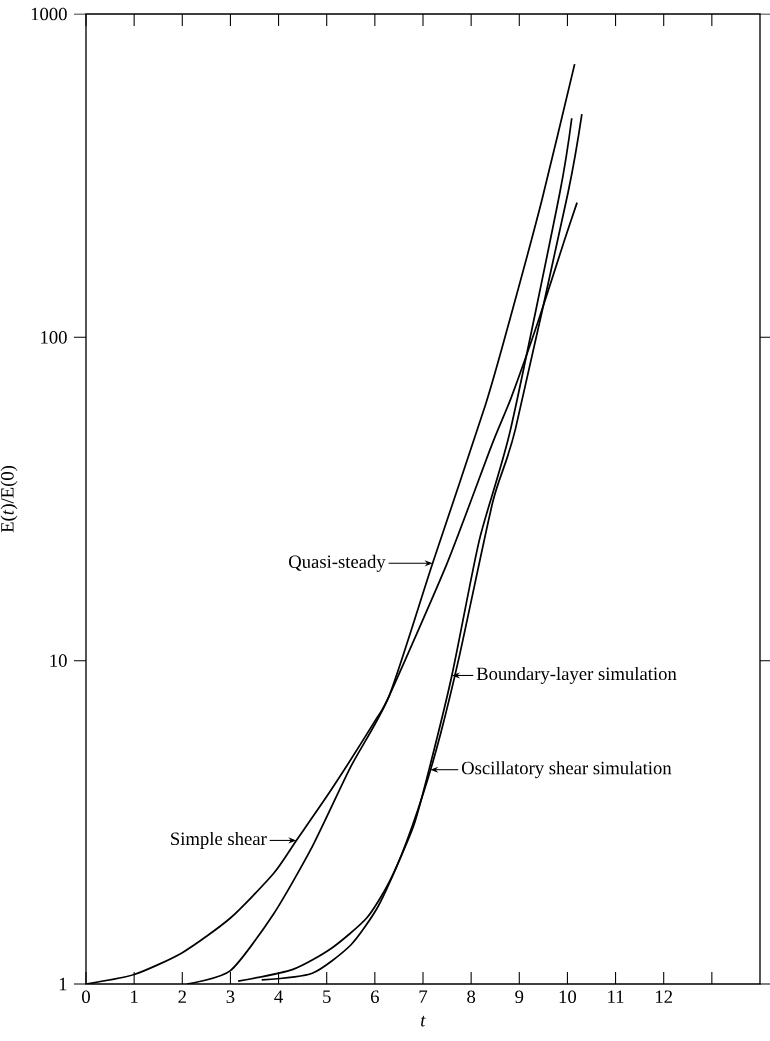 Image resolution: width=770 pixels, height=1041 pixels. What do you see at coordinates (54, 337) in the screenshot?
I see `y-tick-label: 100` at bounding box center [54, 337].